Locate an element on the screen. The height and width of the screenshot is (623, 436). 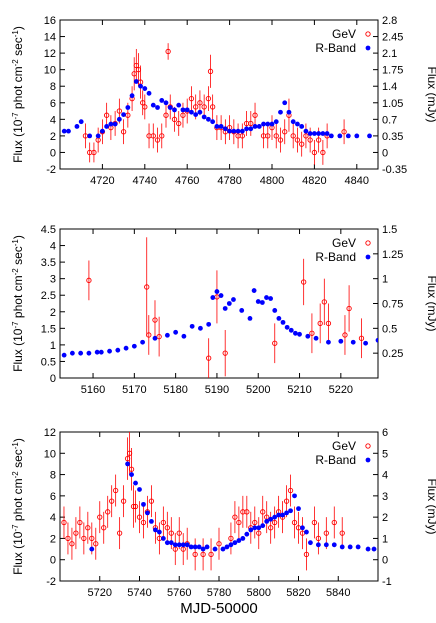
x-tick-label: 4780 is located at coordinates (229, 181).